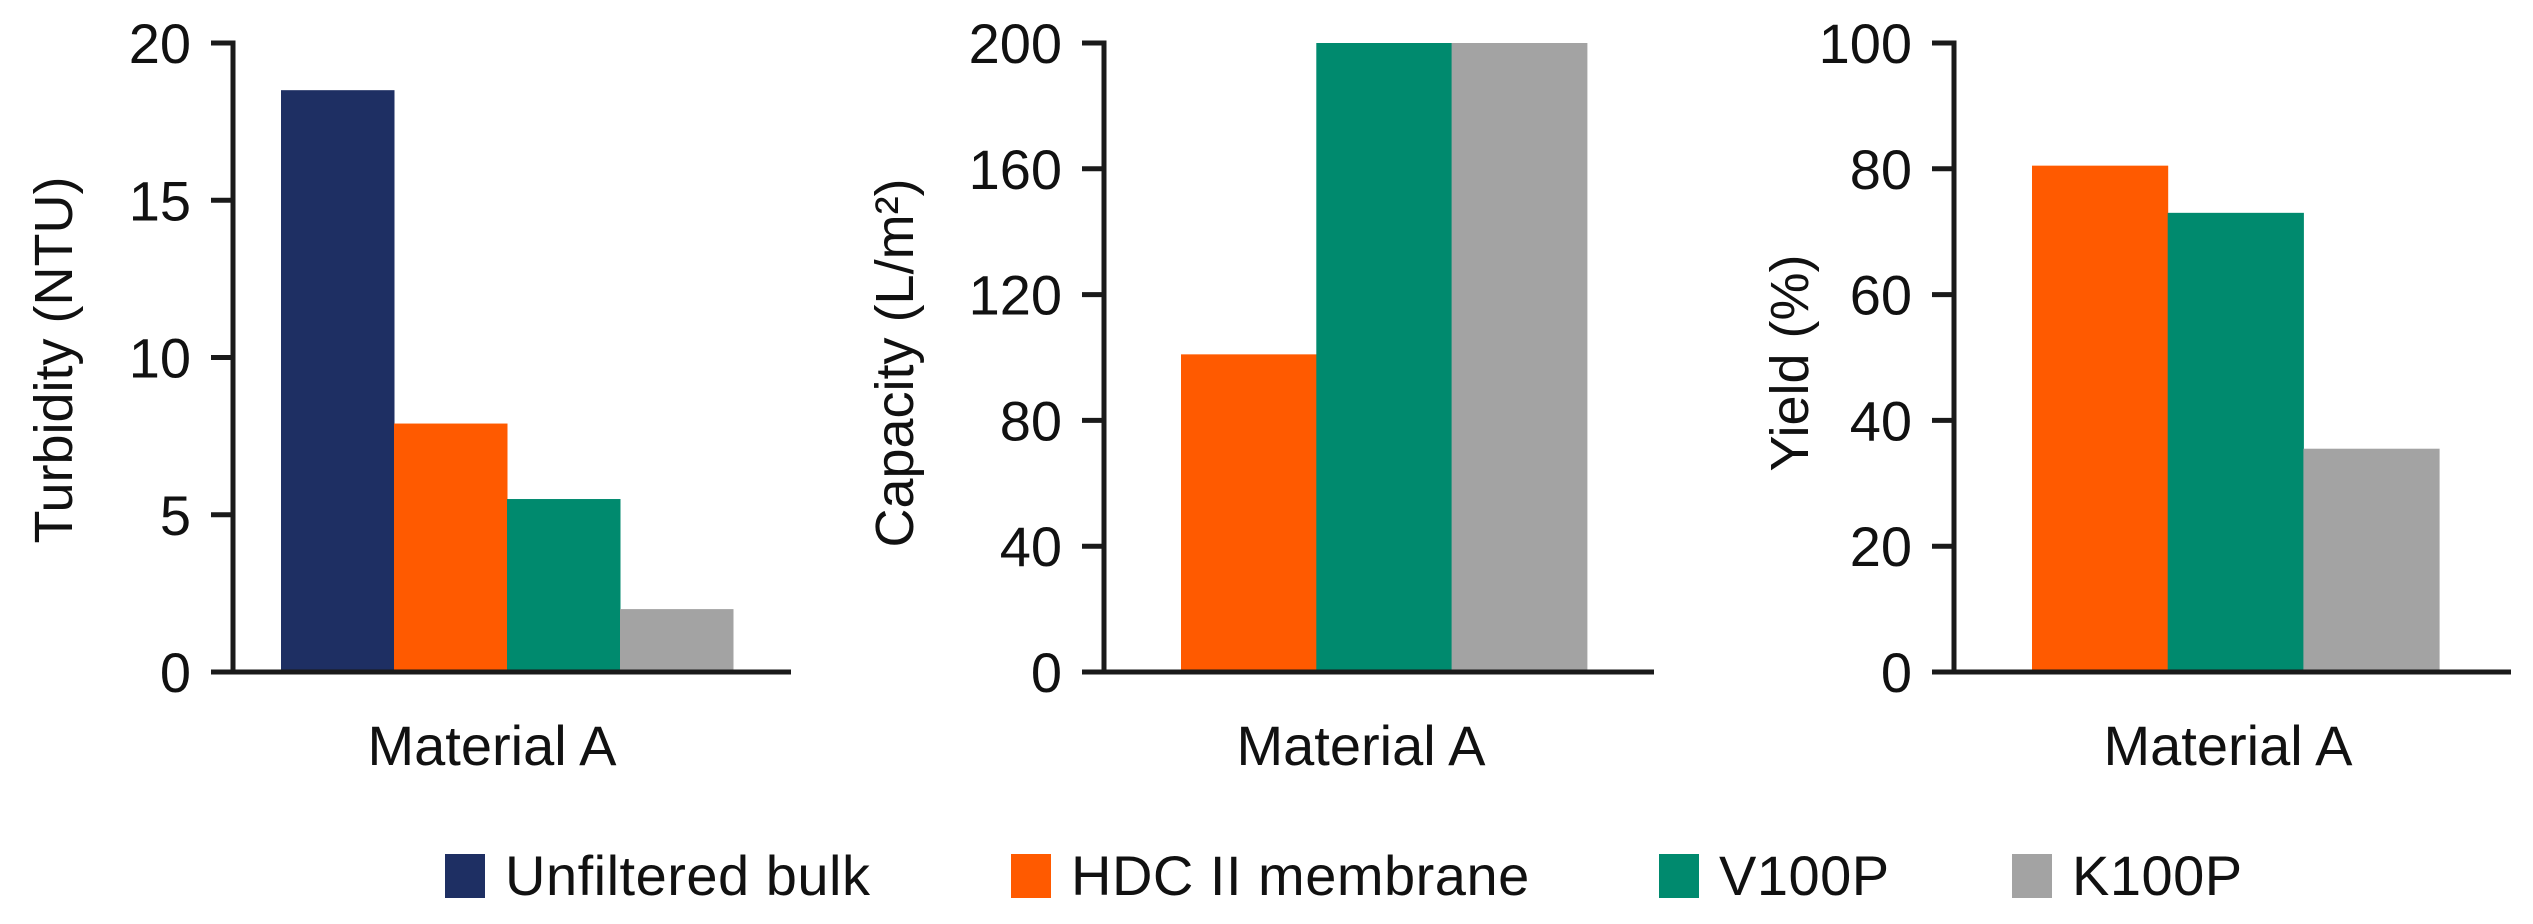 This screenshot has width=2533, height=924. What do you see at coordinates (54, 359) in the screenshot?
I see `y-axis-title: Turbidity (NTU)` at bounding box center [54, 359].